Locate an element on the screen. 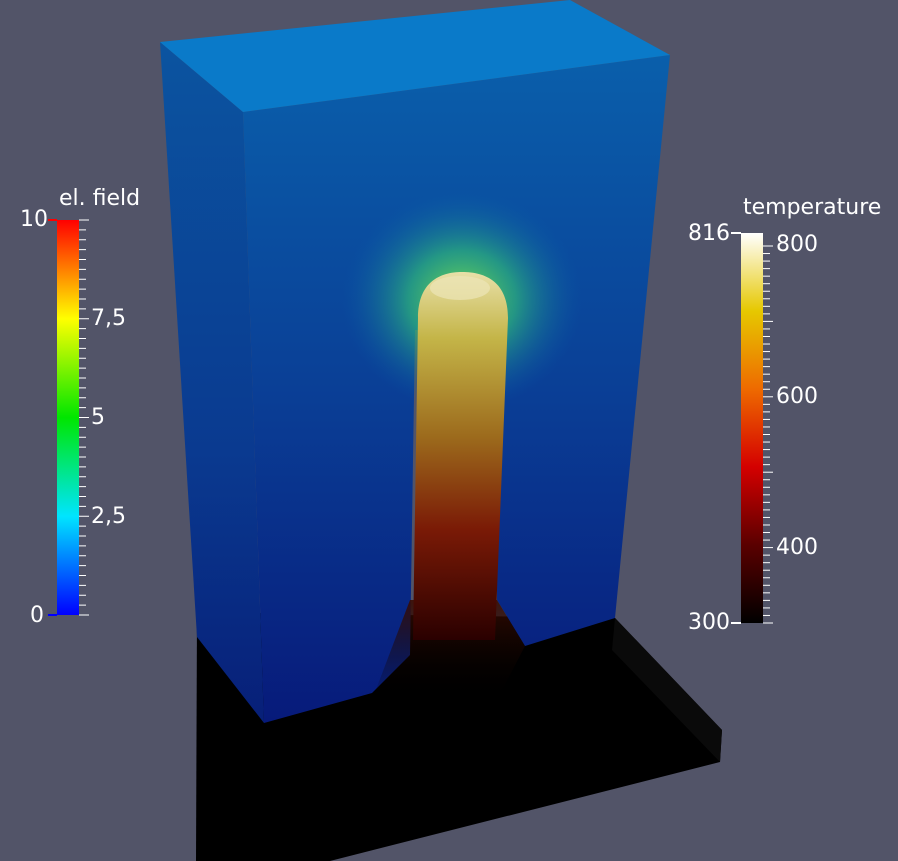 The width and height of the screenshot is (898, 861). temperature-tick-label: 600 is located at coordinates (797, 396).